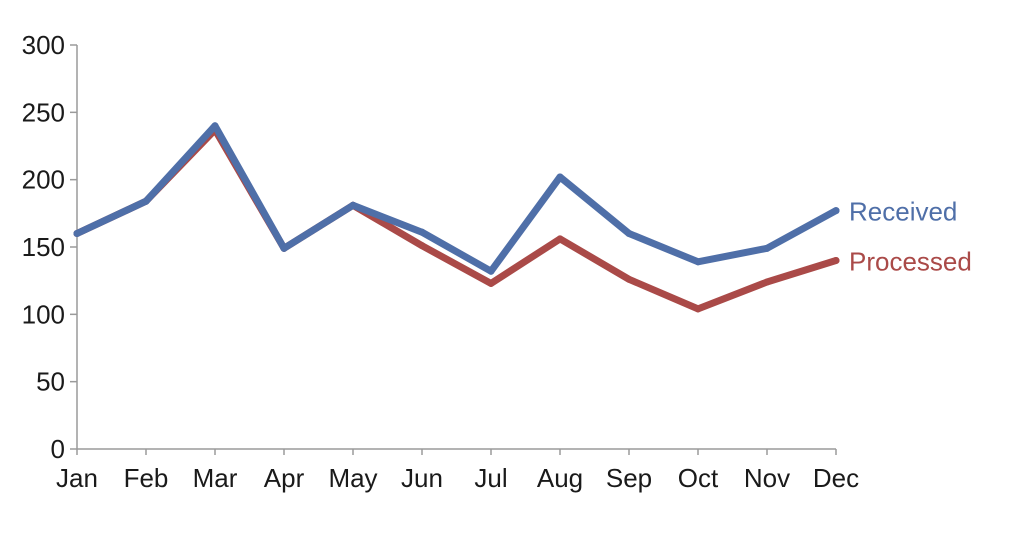  Describe the element at coordinates (629, 478) in the screenshot. I see `x-tick-label: Sep` at that location.